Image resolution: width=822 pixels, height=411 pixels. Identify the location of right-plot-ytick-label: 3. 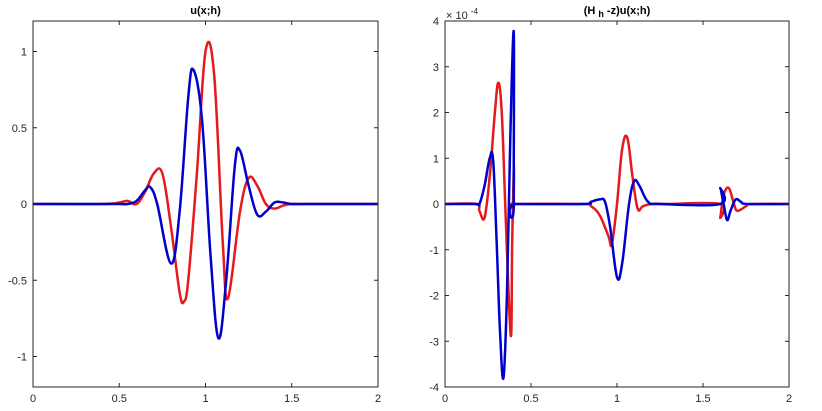
(436, 68).